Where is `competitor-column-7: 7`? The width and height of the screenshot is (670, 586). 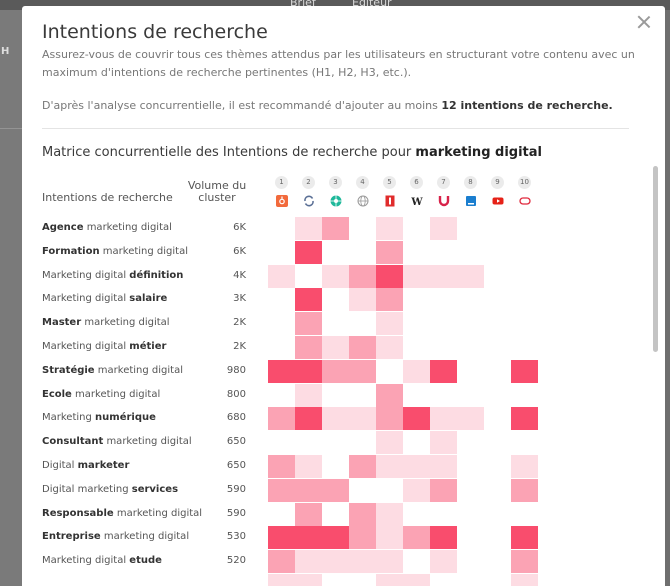 competitor-column-7: 7 is located at coordinates (443, 191).